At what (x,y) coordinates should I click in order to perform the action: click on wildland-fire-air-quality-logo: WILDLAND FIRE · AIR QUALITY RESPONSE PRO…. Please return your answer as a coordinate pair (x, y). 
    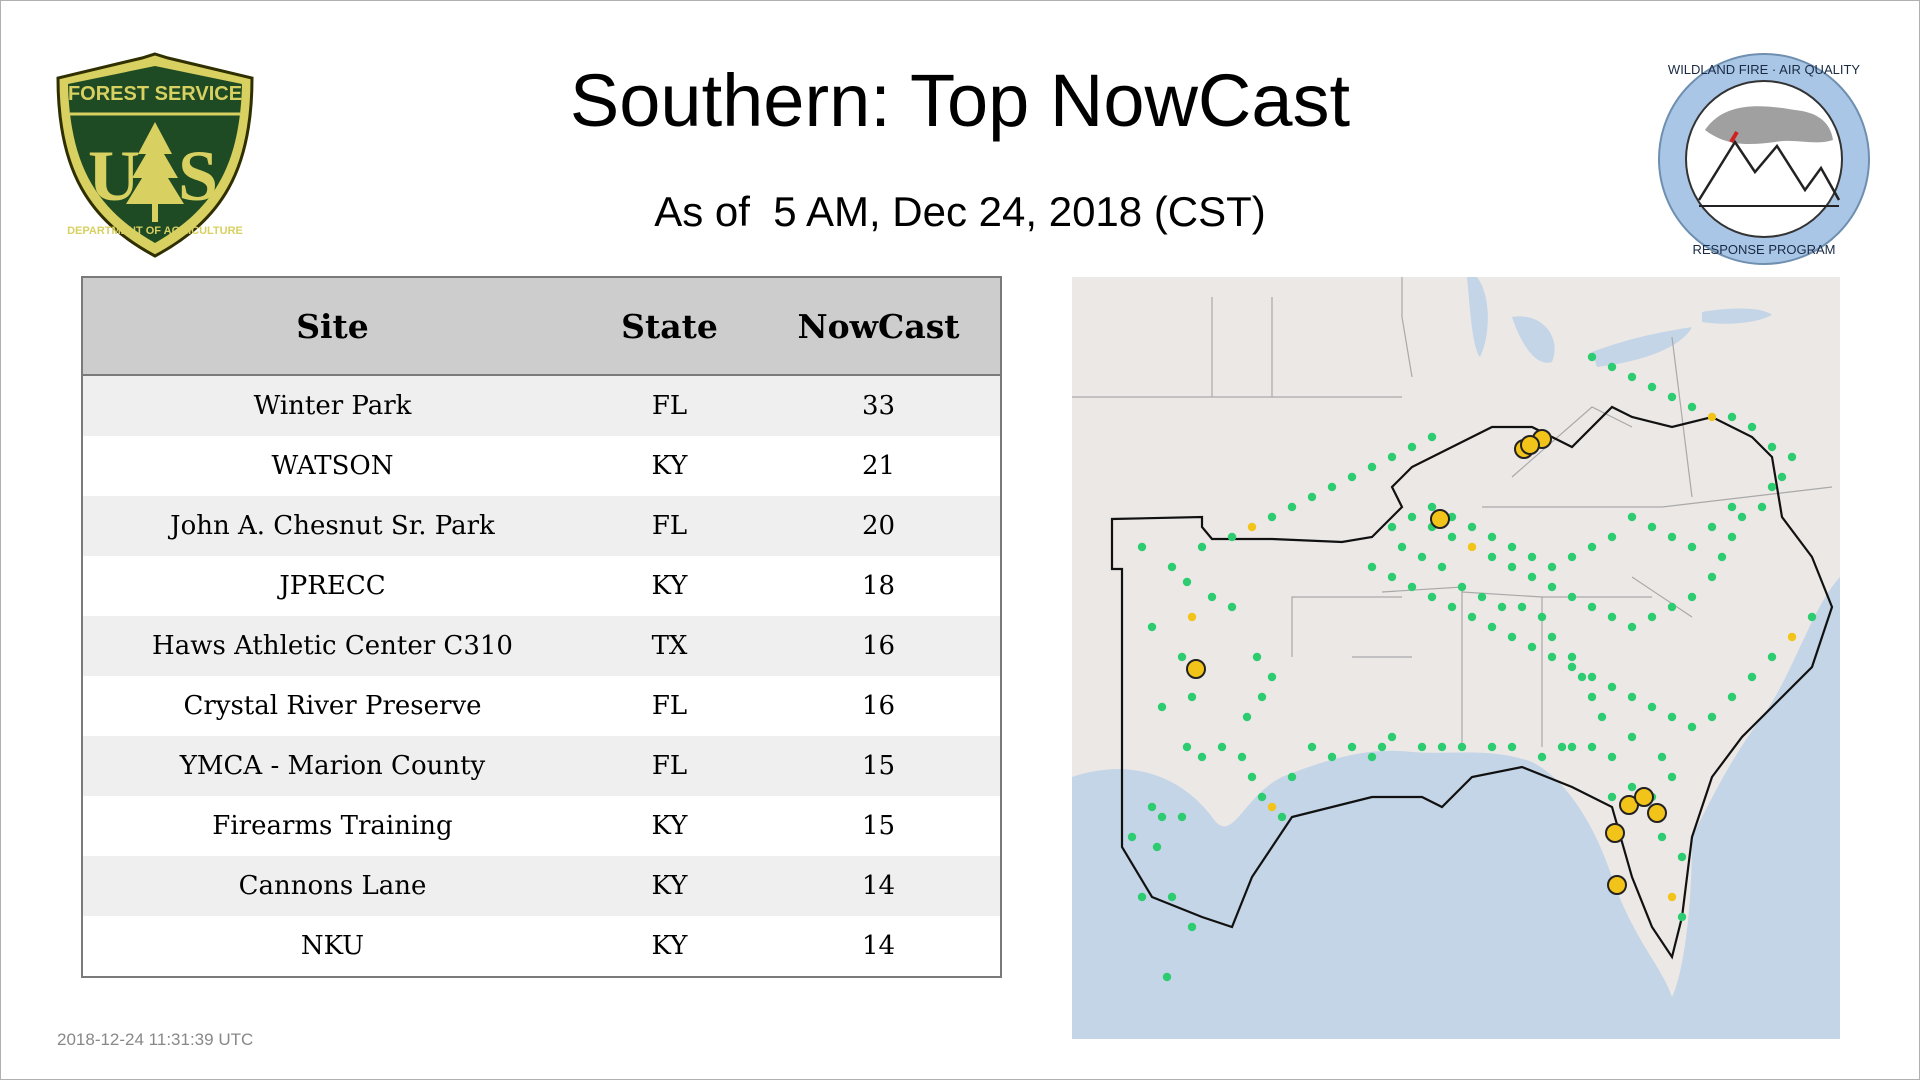
    Looking at the image, I should click on (1764, 159).